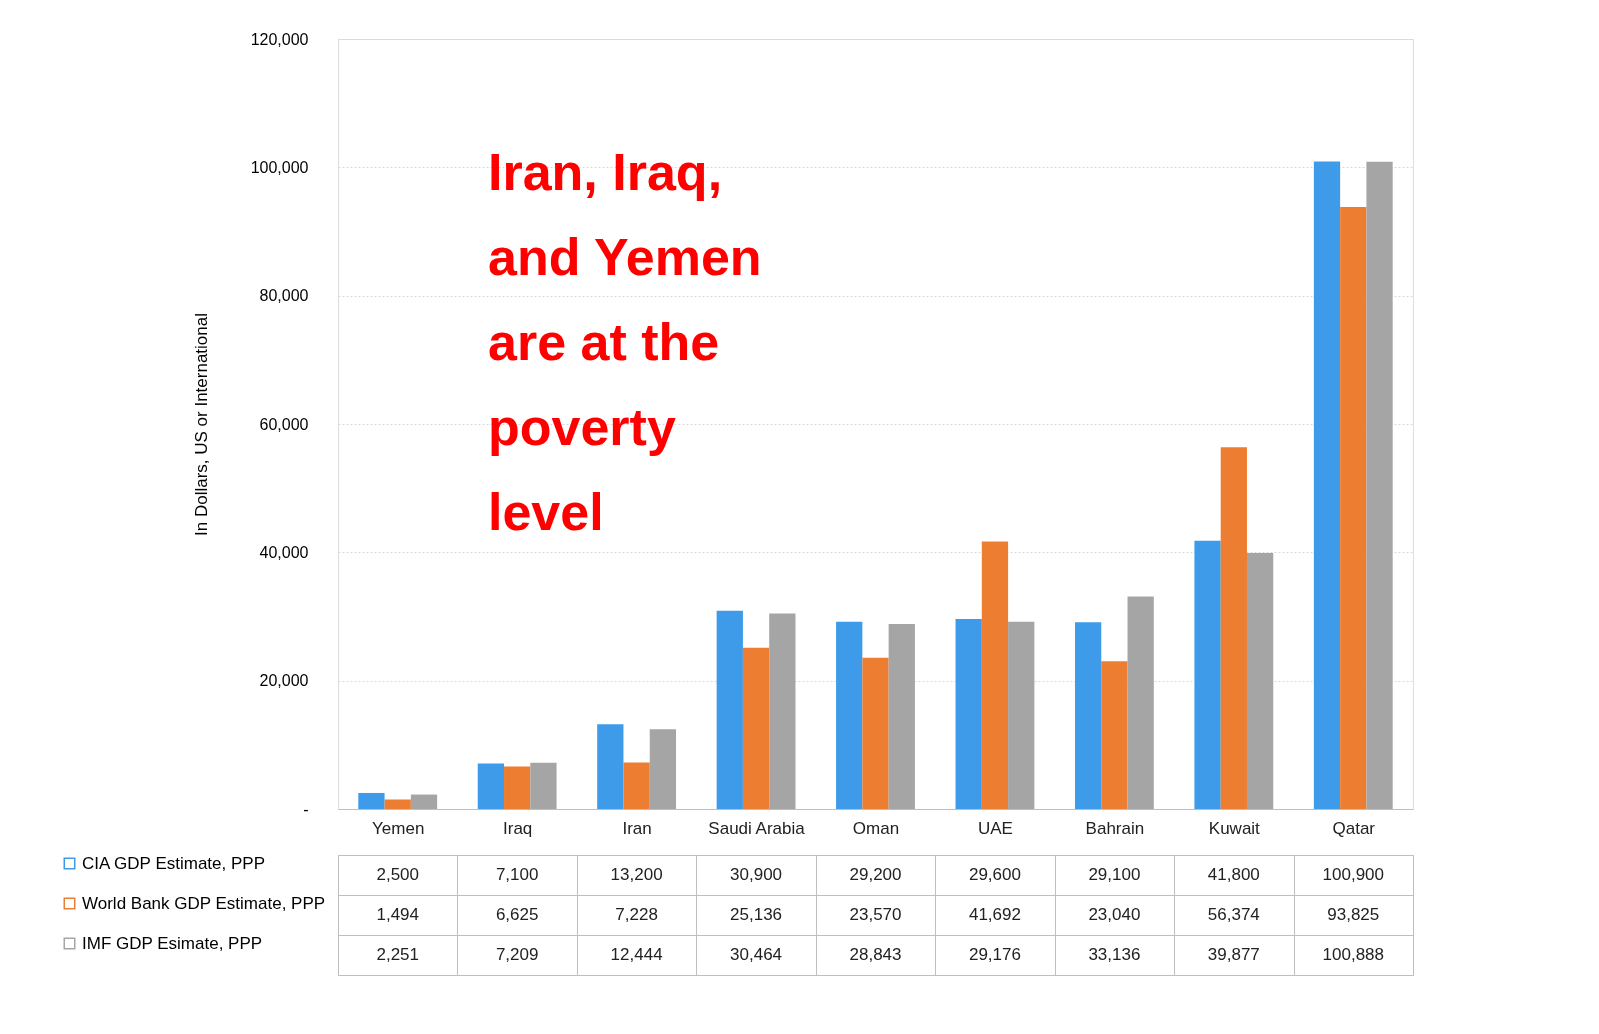 This screenshot has height=1034, width=1599. What do you see at coordinates (1114, 874) in the screenshot?
I see `data-label: 29,100` at bounding box center [1114, 874].